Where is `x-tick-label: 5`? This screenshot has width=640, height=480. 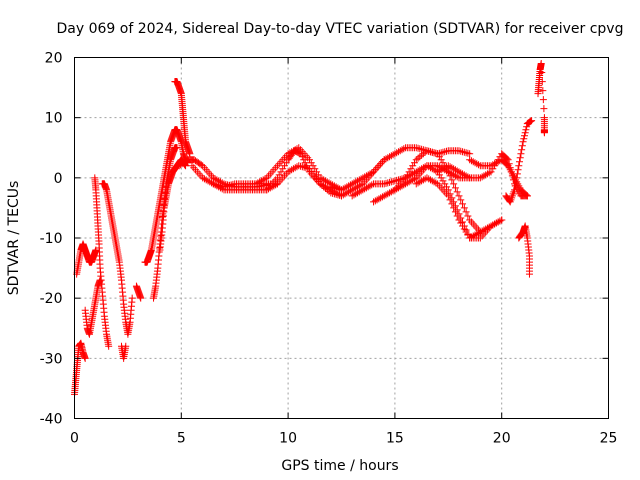
x-tick-label: 5 is located at coordinates (181, 439).